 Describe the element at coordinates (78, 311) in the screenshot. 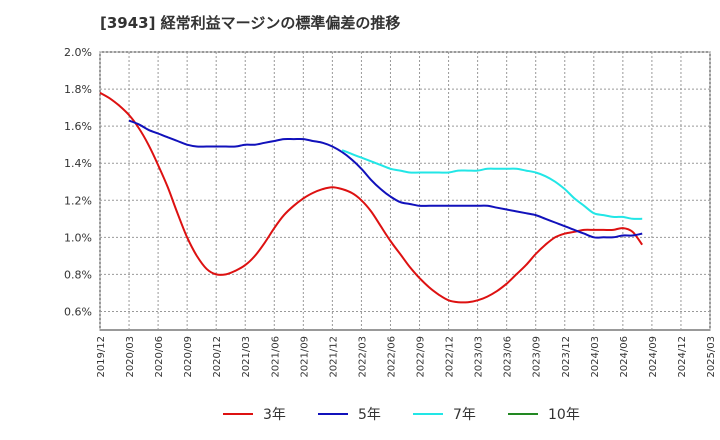

I see `y-tick-label: 0.6%` at that location.